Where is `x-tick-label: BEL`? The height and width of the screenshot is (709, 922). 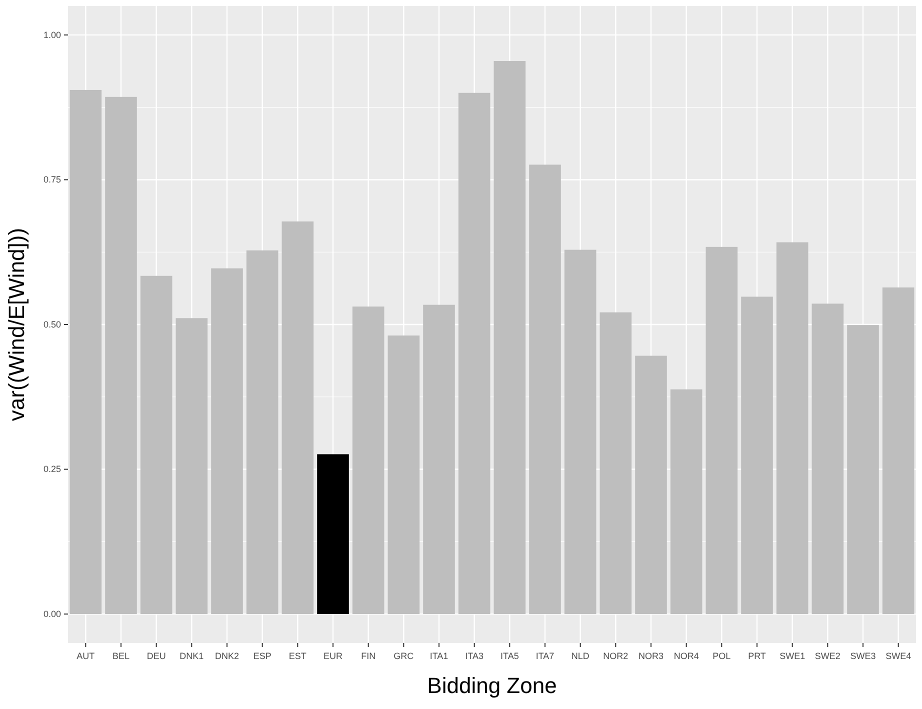 x-tick-label: BEL is located at coordinates (121, 656).